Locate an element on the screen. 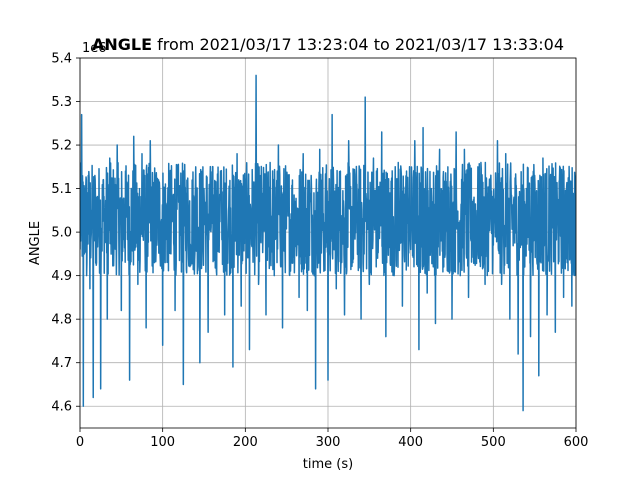 The height and width of the screenshot is (480, 640). y-tick-label: 4.9 is located at coordinates (61, 276).